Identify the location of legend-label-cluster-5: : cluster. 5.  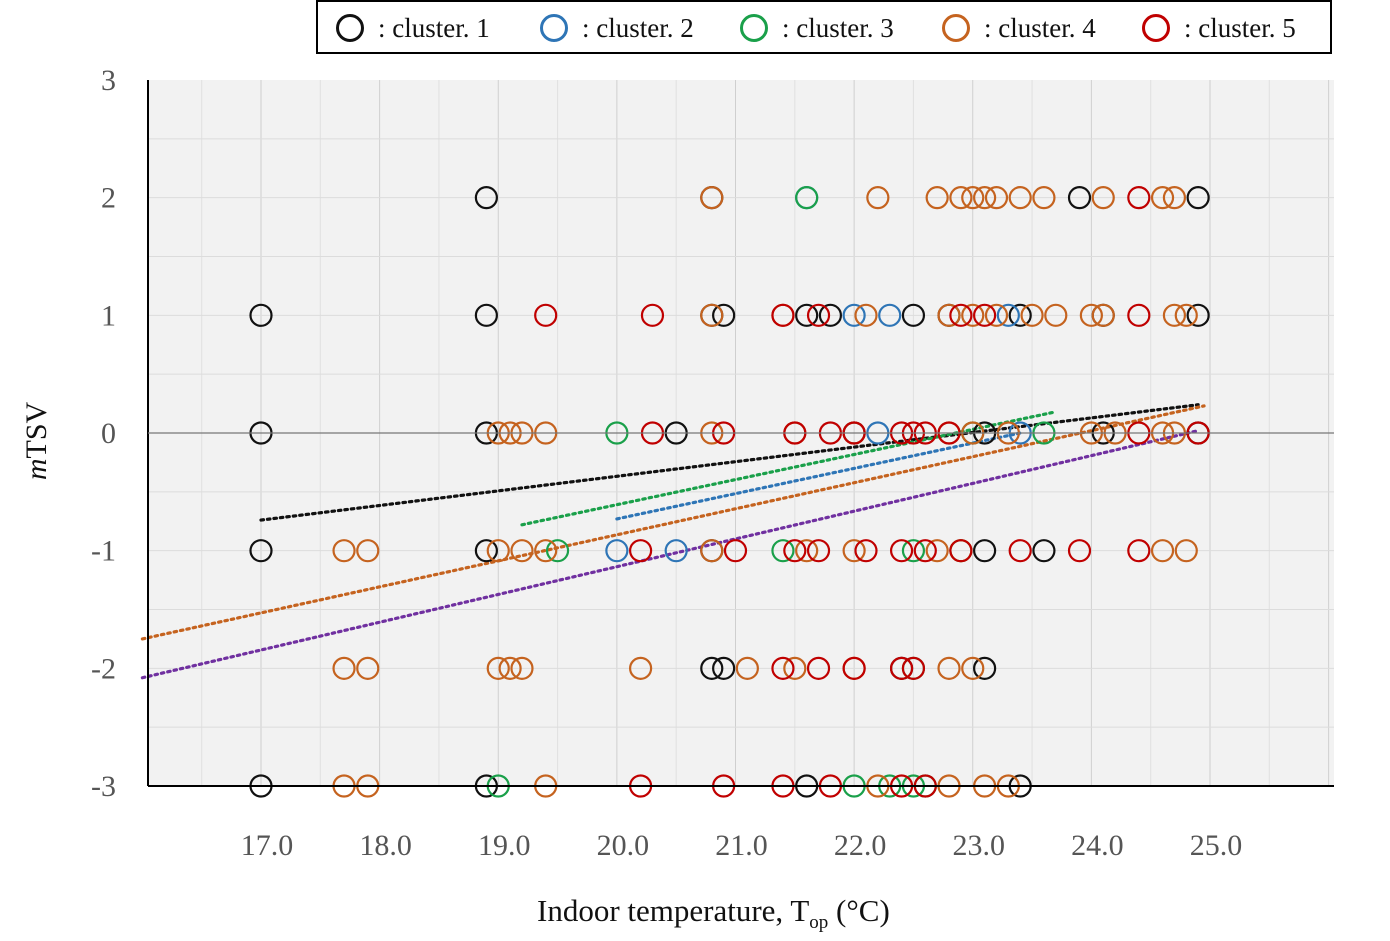
(1240, 27).